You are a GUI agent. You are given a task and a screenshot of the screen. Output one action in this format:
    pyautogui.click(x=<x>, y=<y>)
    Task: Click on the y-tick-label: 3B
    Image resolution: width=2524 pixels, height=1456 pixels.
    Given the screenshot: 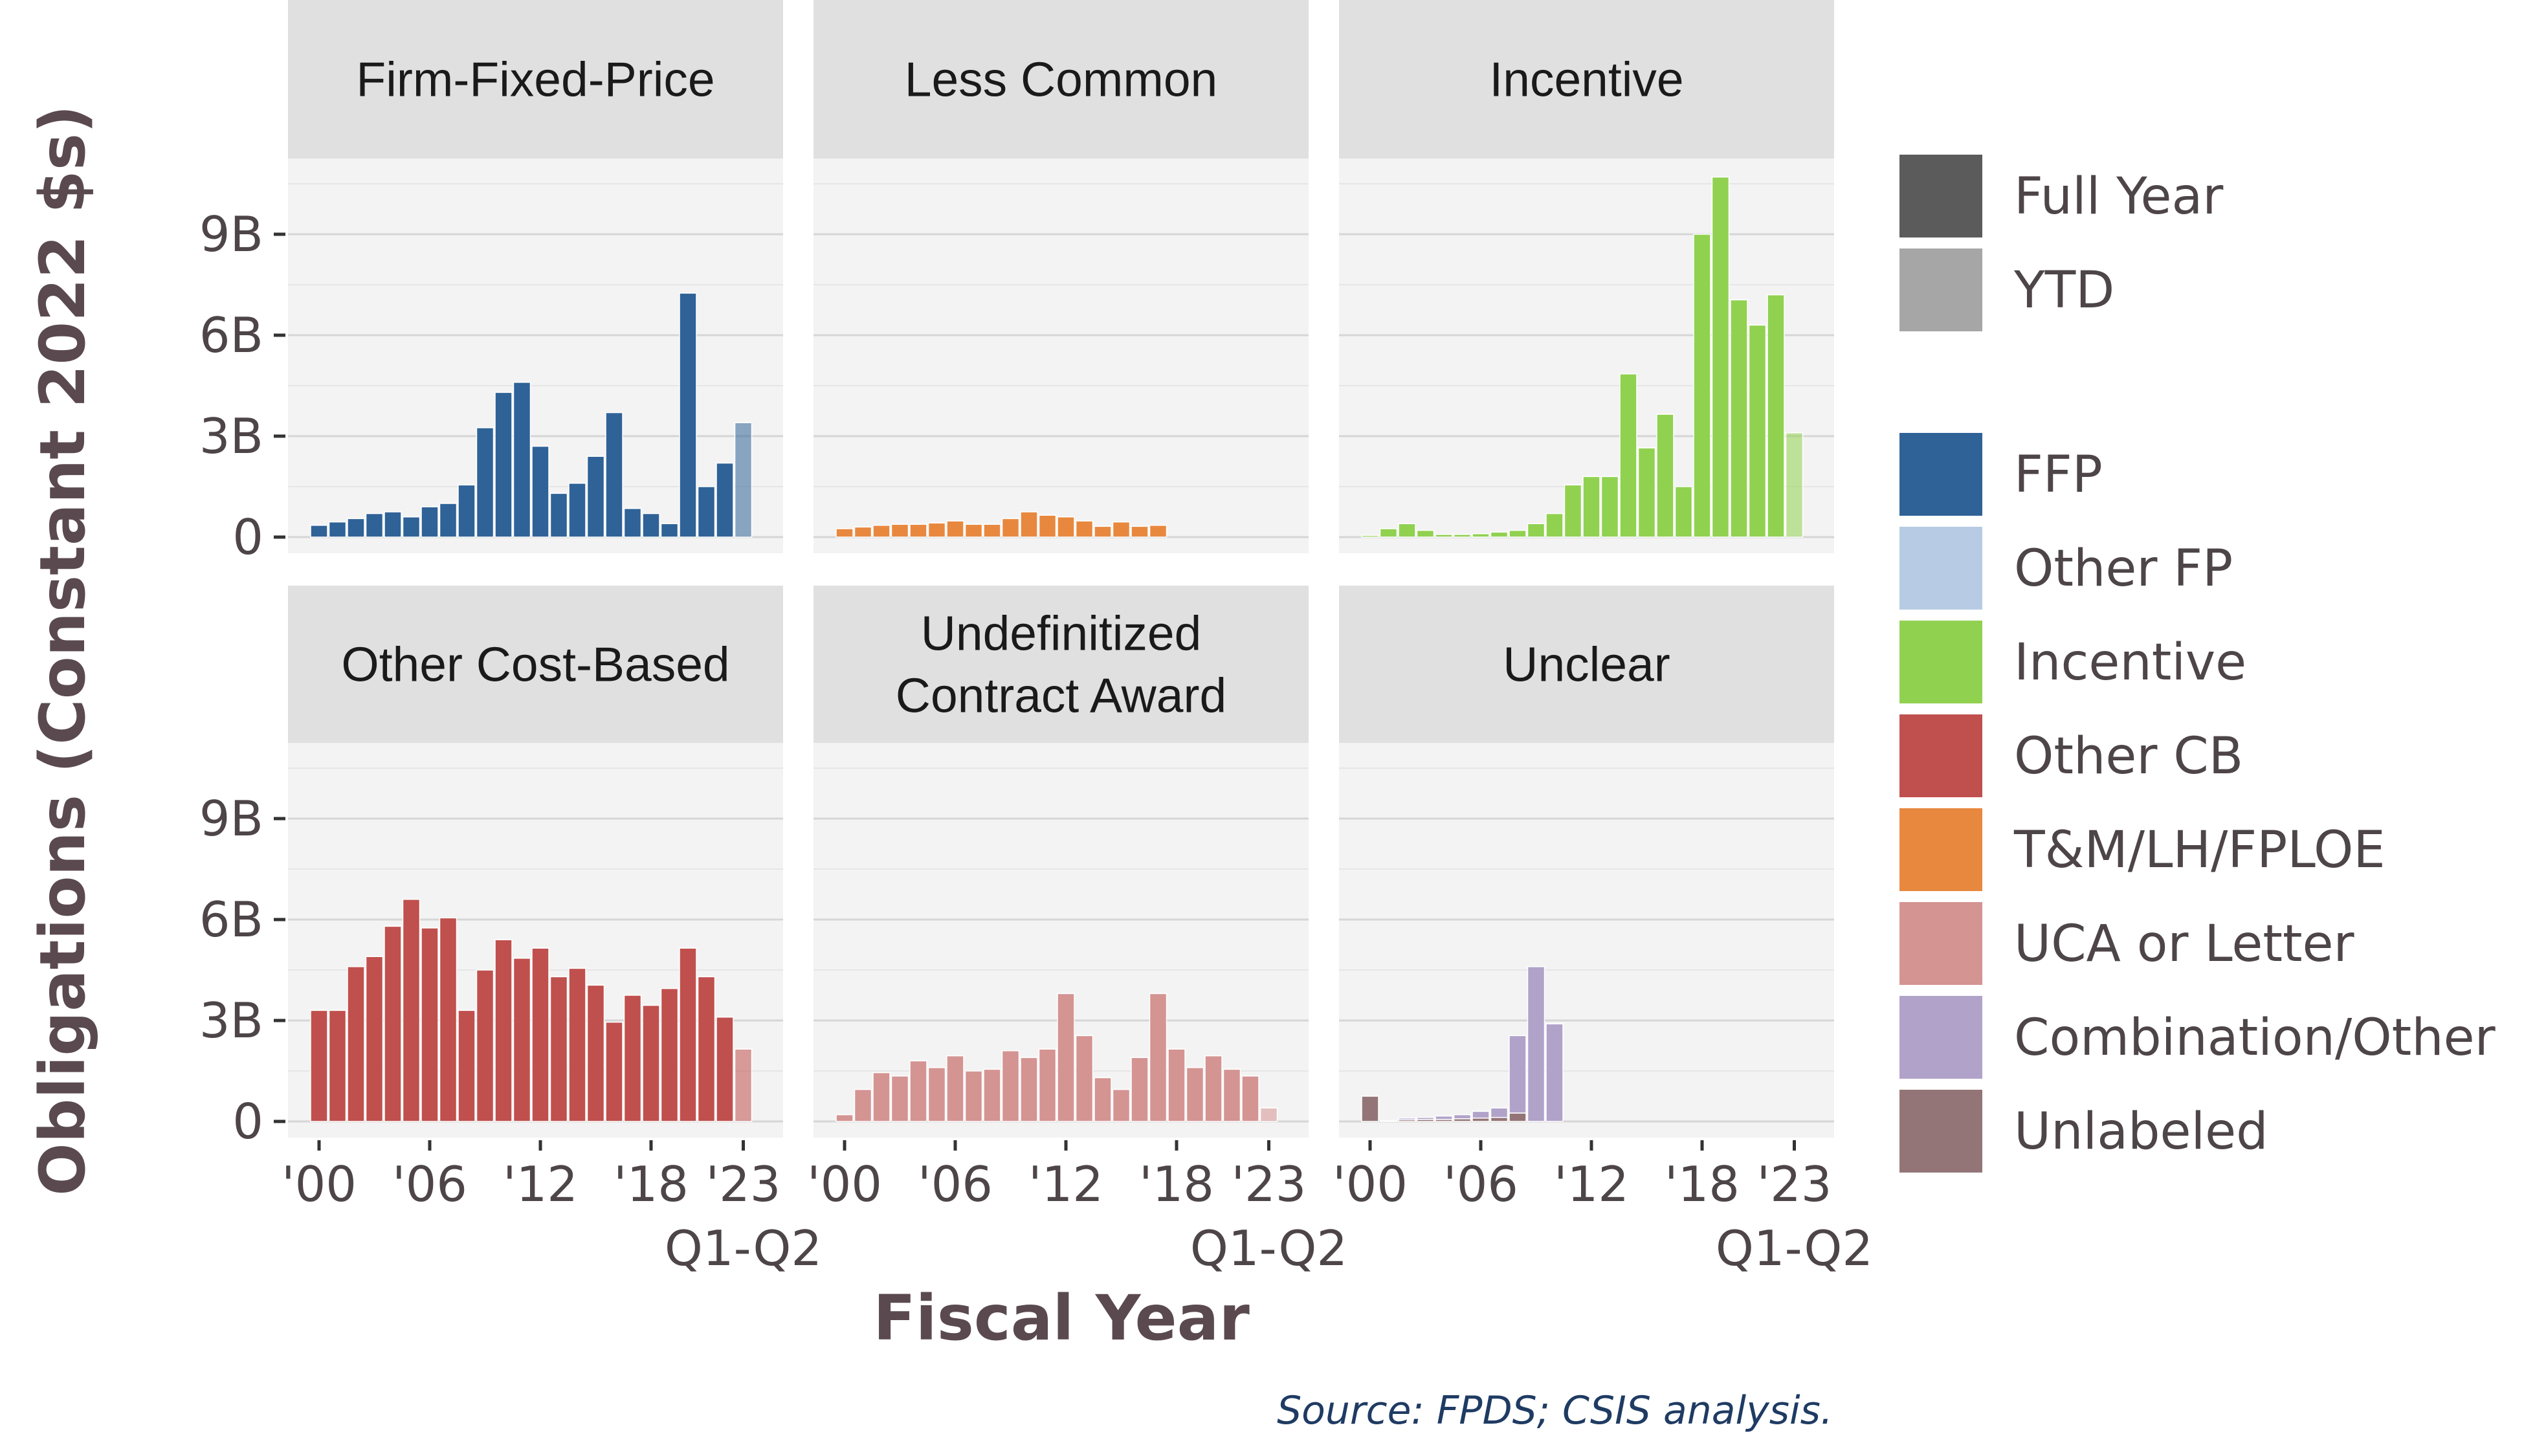 What is the action you would take?
    pyautogui.click(x=231, y=436)
    